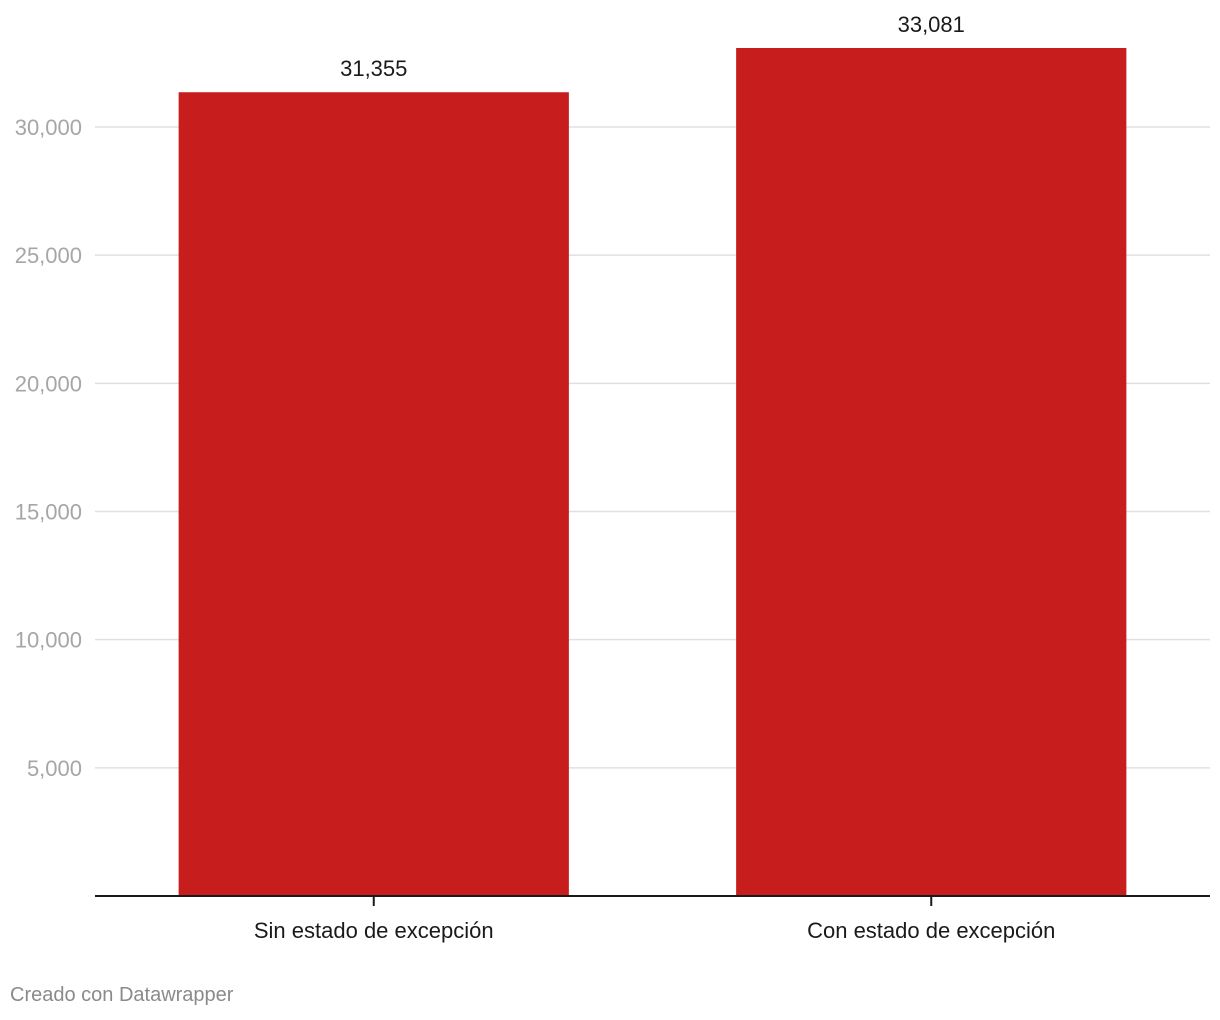 The image size is (1220, 1020). Describe the element at coordinates (374, 930) in the screenshot. I see `x-category-label: Sin estado de excepción` at that location.